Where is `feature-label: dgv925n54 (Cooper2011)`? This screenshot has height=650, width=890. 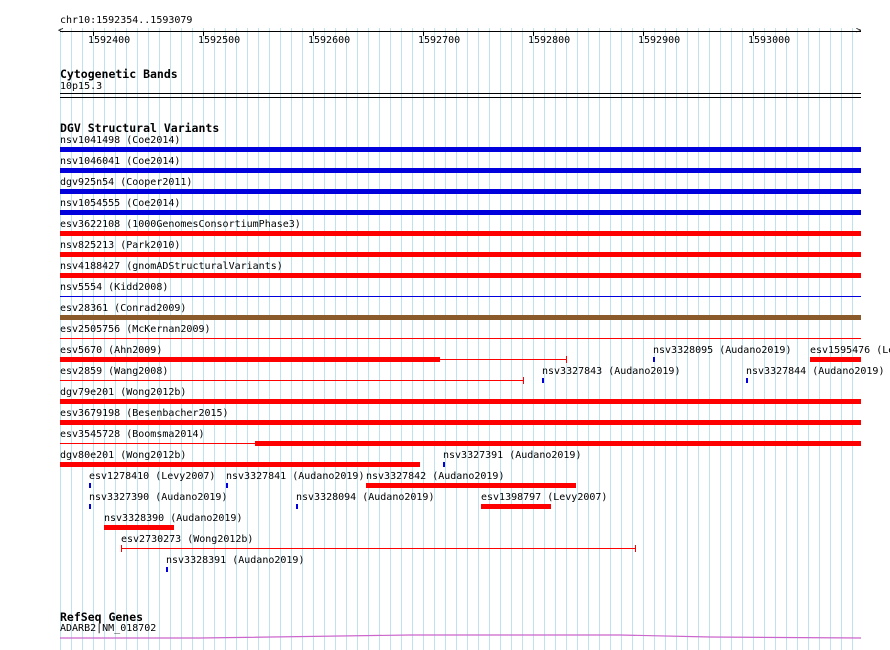
feature-label: dgv925n54 (Cooper2011) is located at coordinates (126, 182).